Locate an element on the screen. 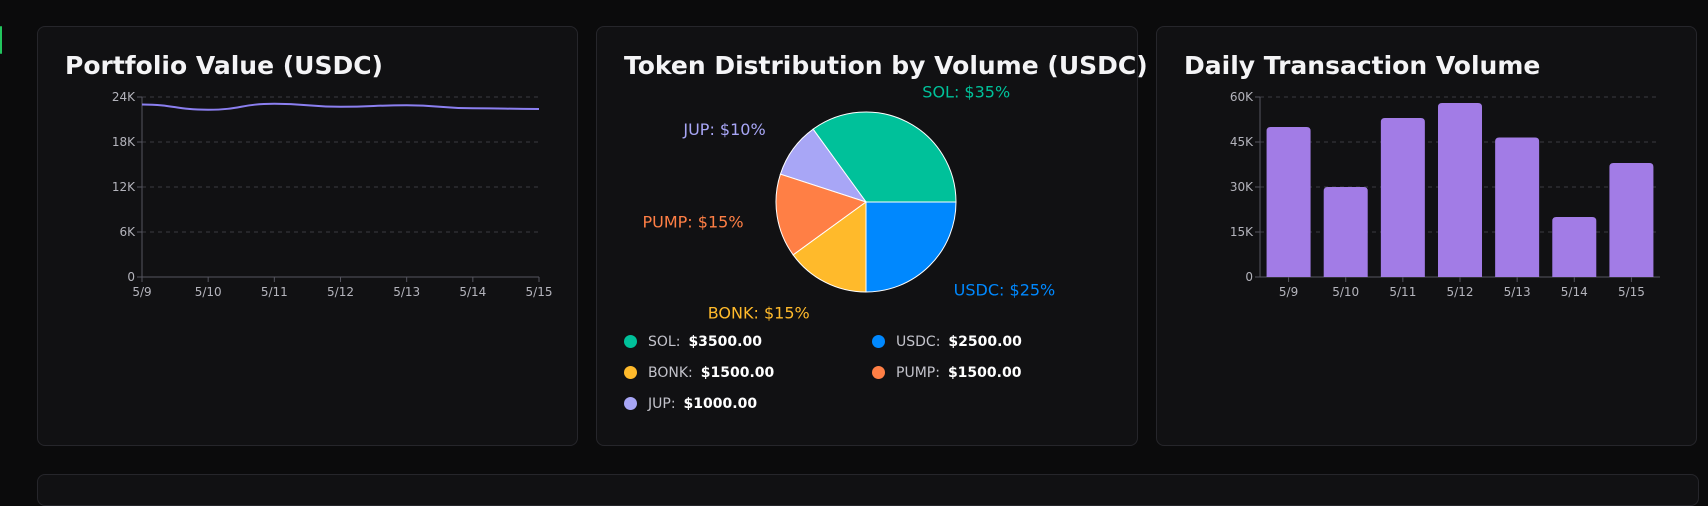  legend-item-jup: JUP: $1000.00 is located at coordinates (748, 403).